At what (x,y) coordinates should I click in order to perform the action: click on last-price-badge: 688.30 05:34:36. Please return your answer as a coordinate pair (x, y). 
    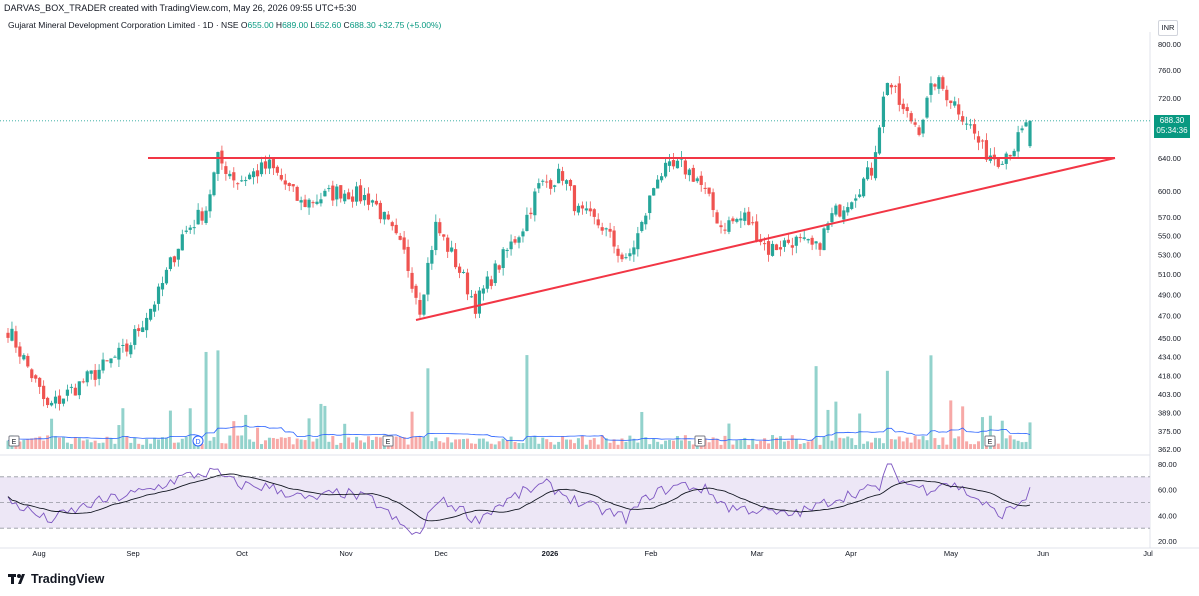
    Looking at the image, I should click on (1172, 126).